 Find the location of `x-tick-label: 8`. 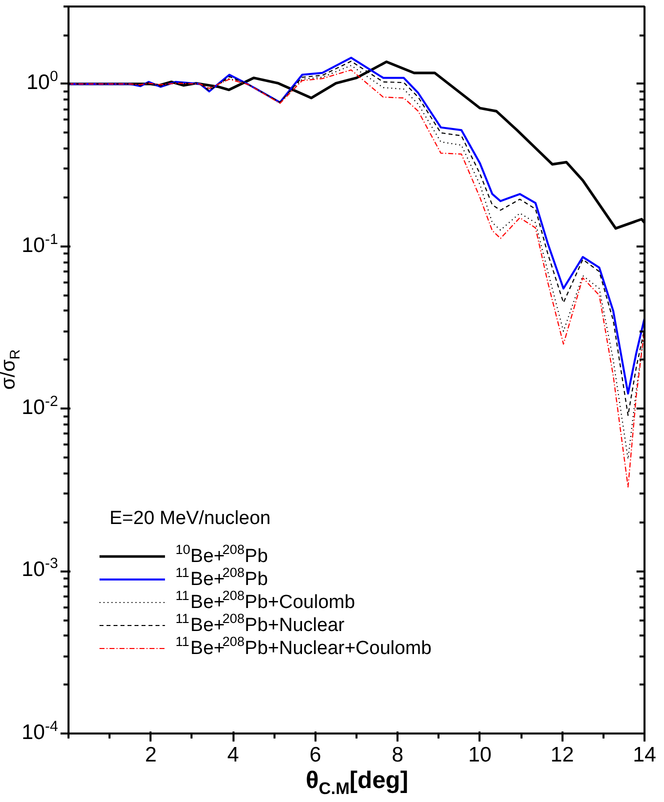

x-tick-label: 8 is located at coordinates (398, 755).